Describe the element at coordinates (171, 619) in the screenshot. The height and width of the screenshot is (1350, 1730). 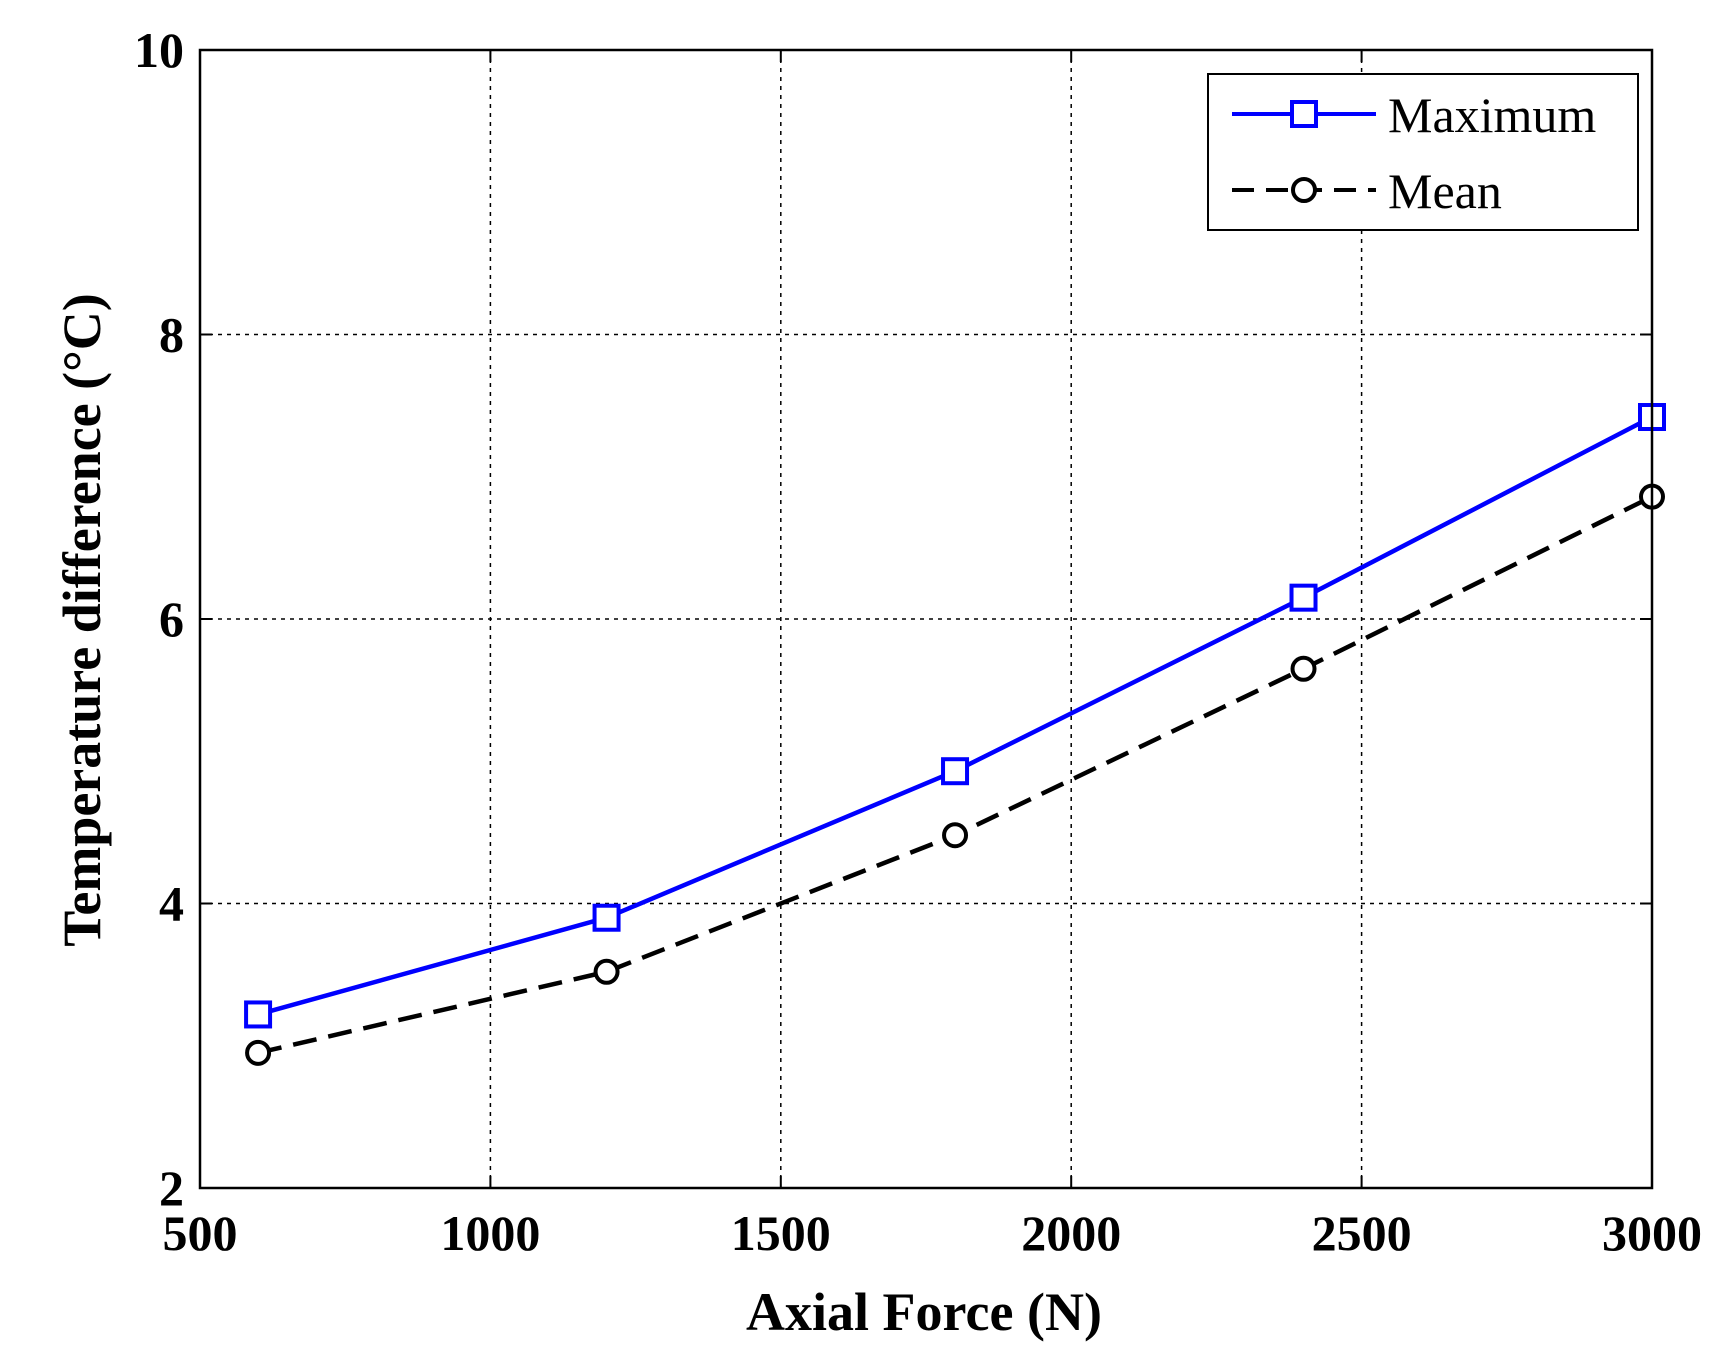
I see `y-tick-label: 6` at that location.